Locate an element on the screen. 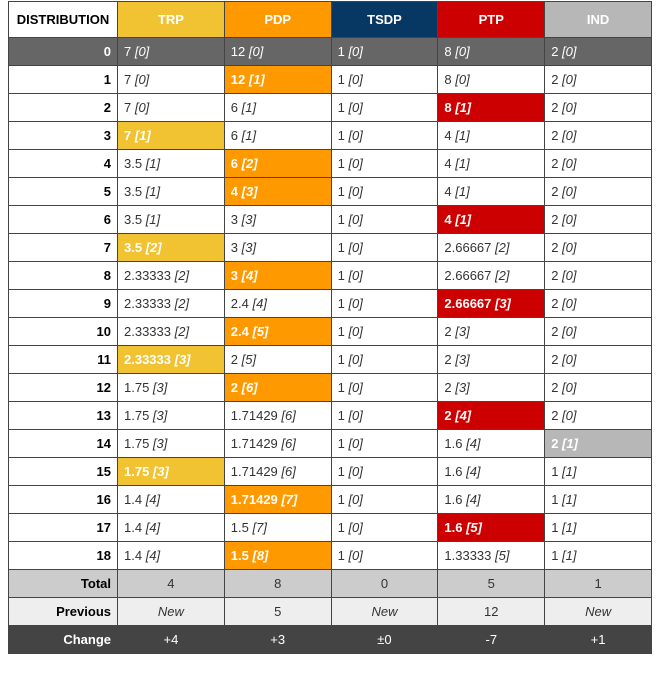 The image size is (659, 676). summary-row: Total 4 8 0 5 1 is located at coordinates (330, 583).